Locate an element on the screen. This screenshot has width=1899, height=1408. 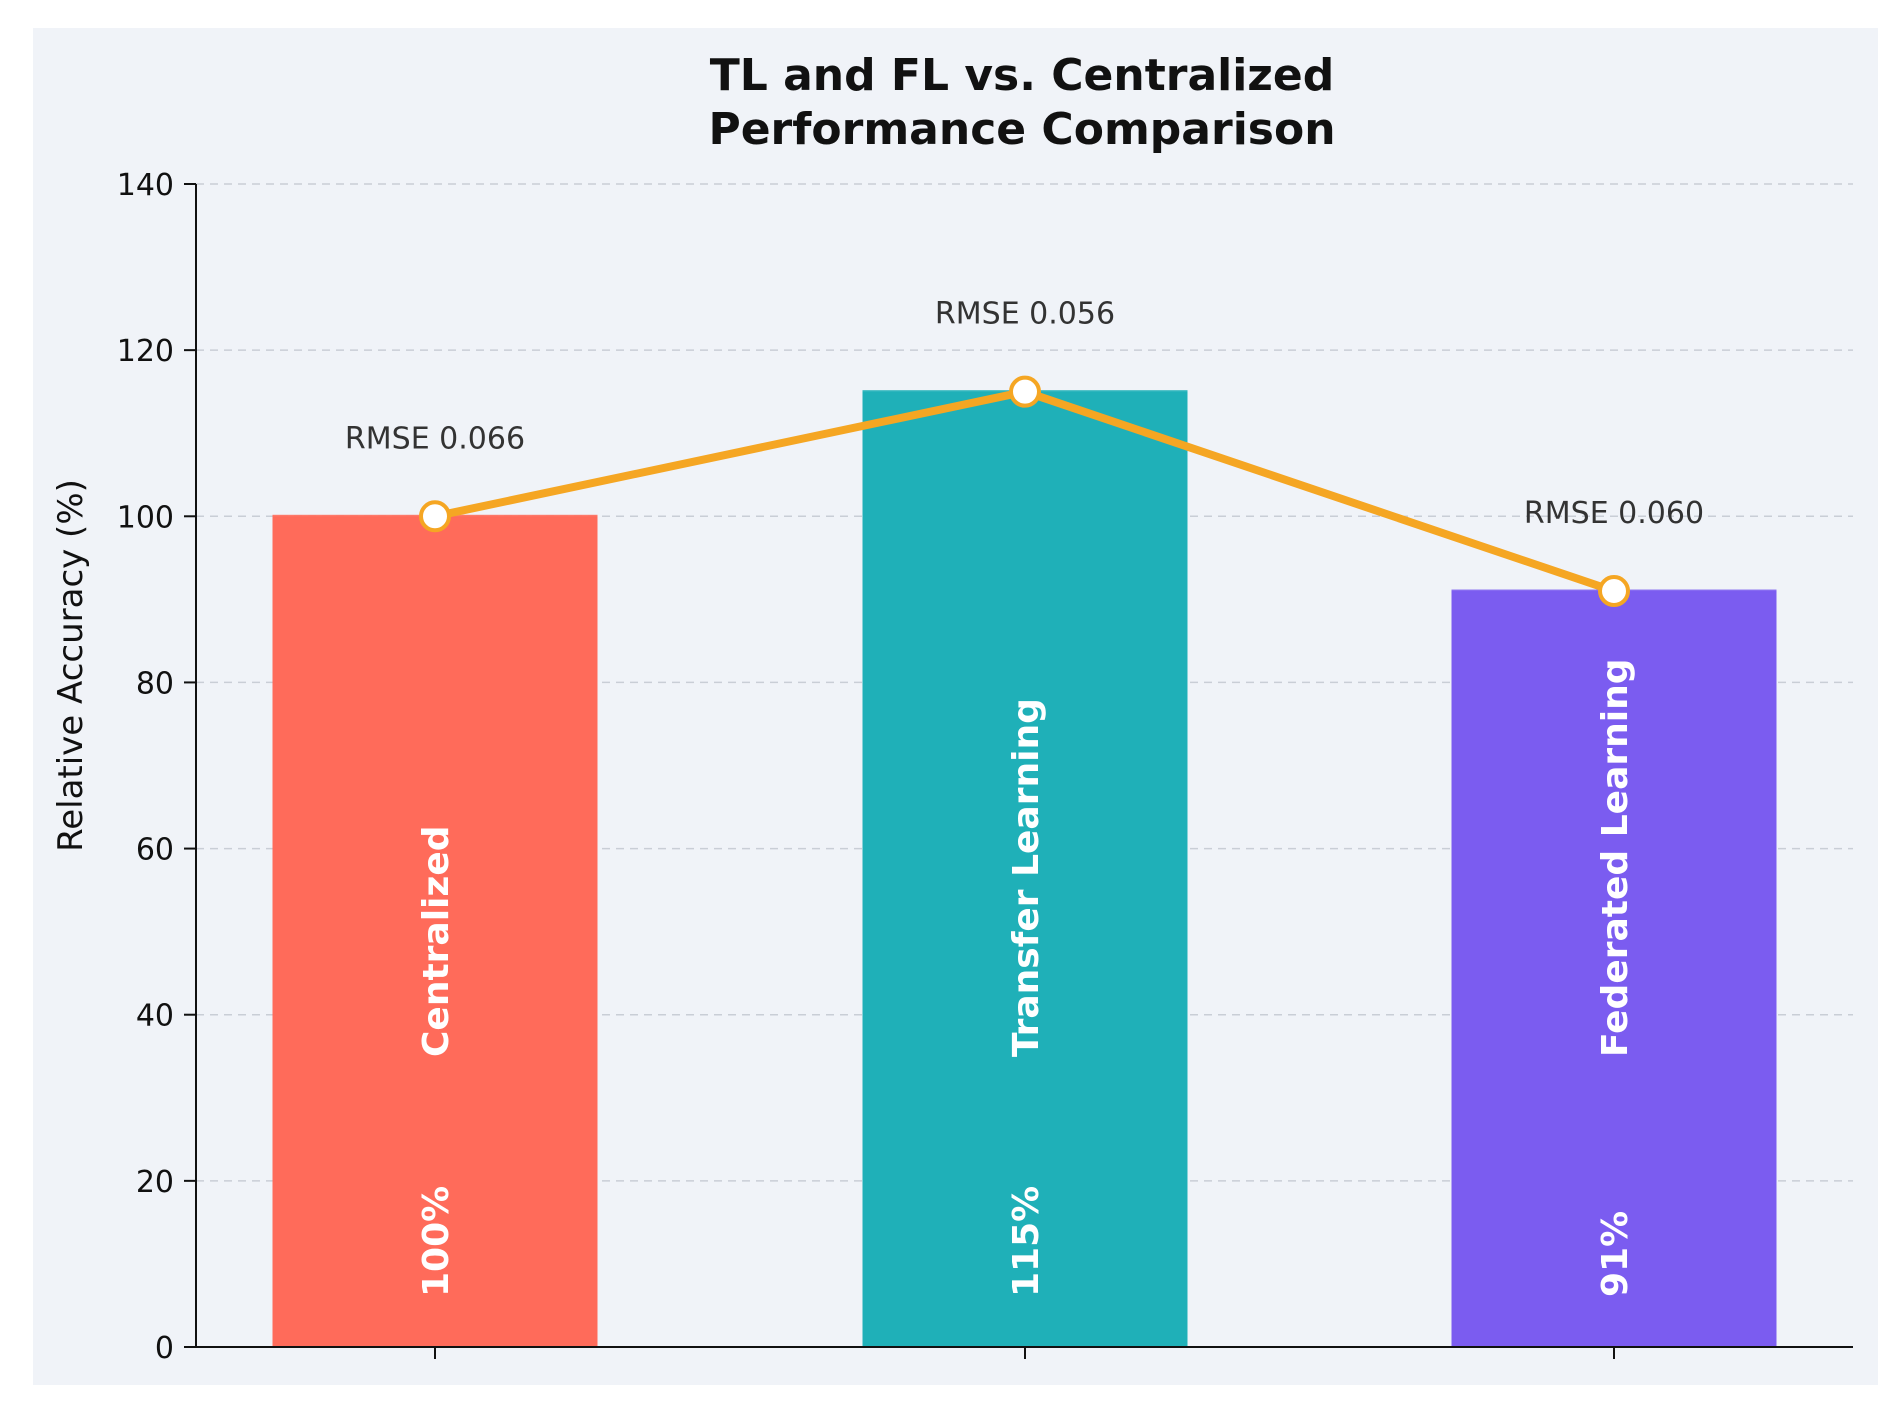
y-tick-label: 100 is located at coordinates (145, 517).